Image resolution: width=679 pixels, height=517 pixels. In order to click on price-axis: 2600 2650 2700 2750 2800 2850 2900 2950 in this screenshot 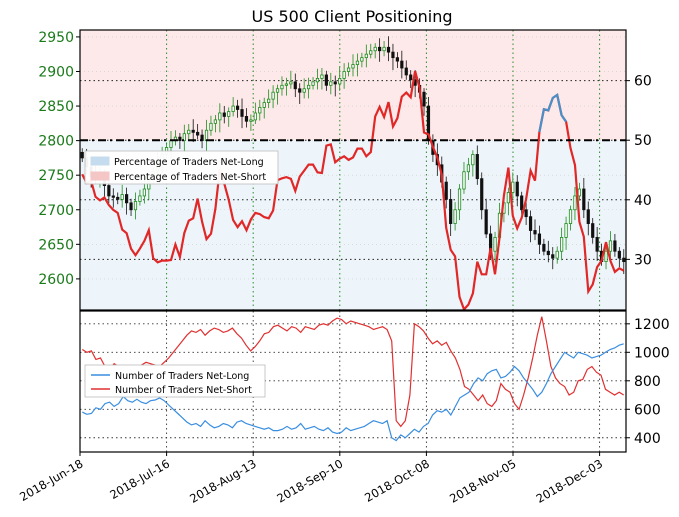, I will do `click(59, 159)`.